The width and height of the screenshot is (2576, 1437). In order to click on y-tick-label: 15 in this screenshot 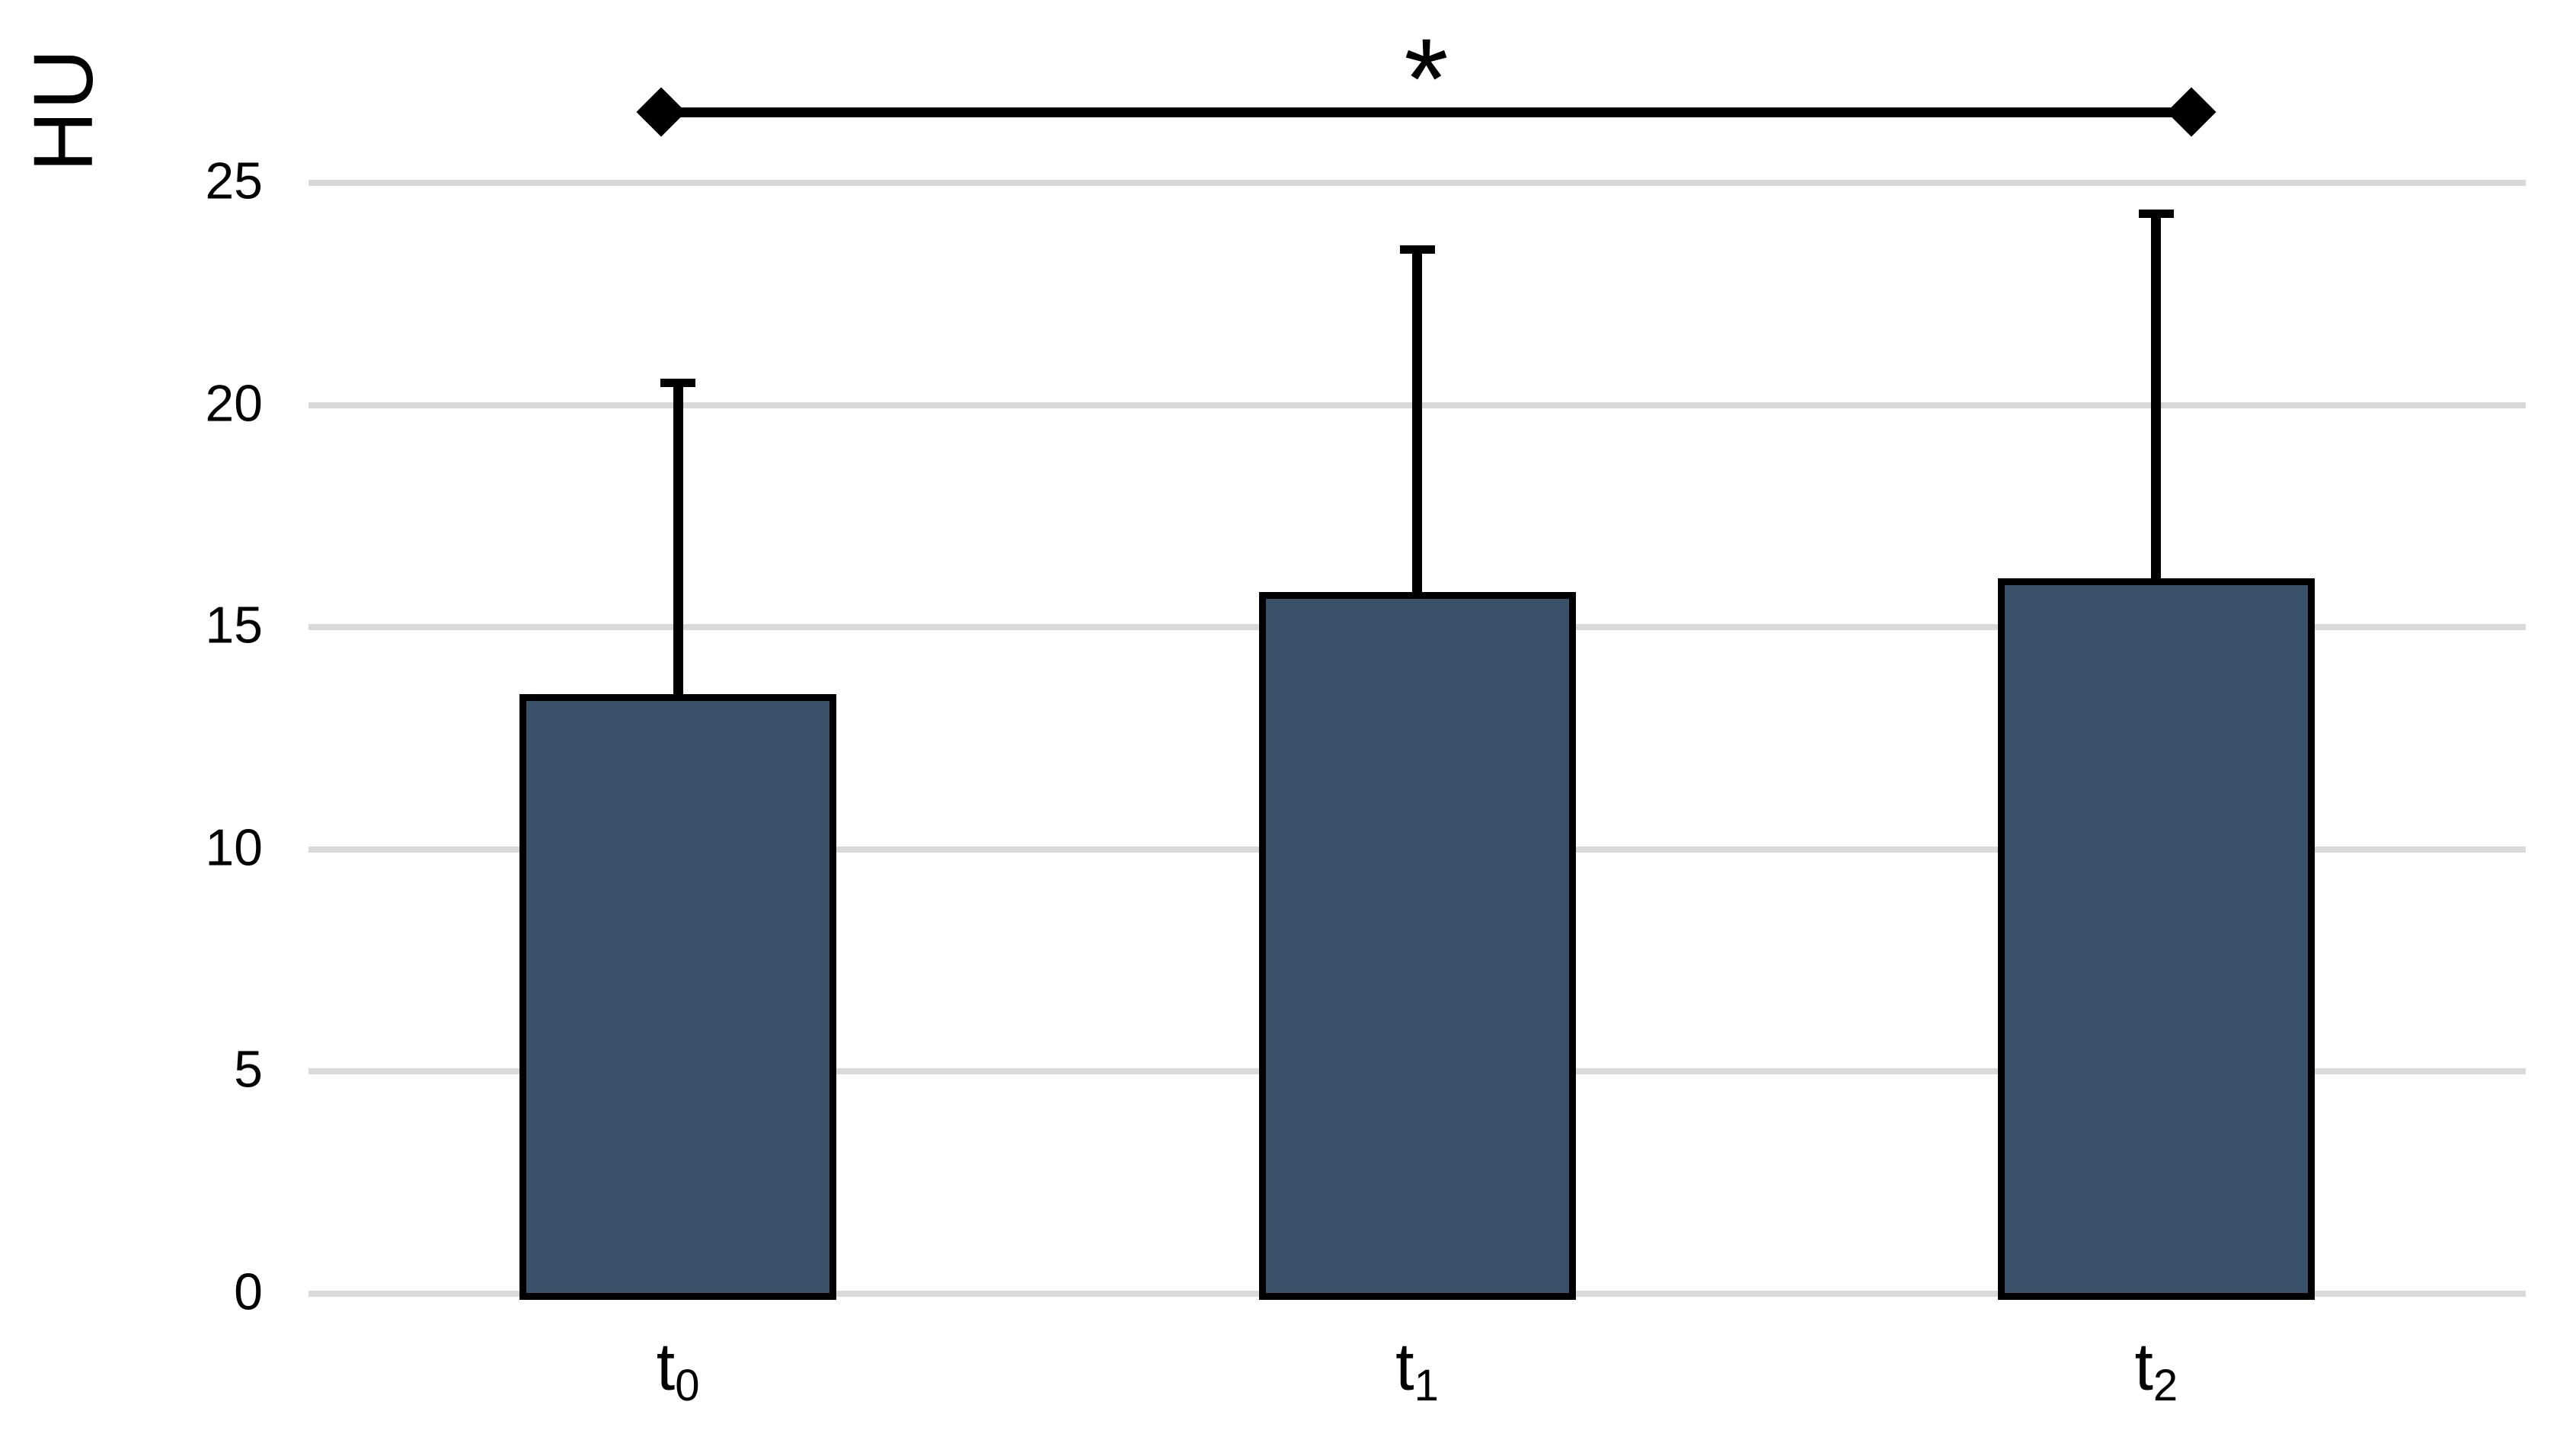, I will do `click(234, 625)`.